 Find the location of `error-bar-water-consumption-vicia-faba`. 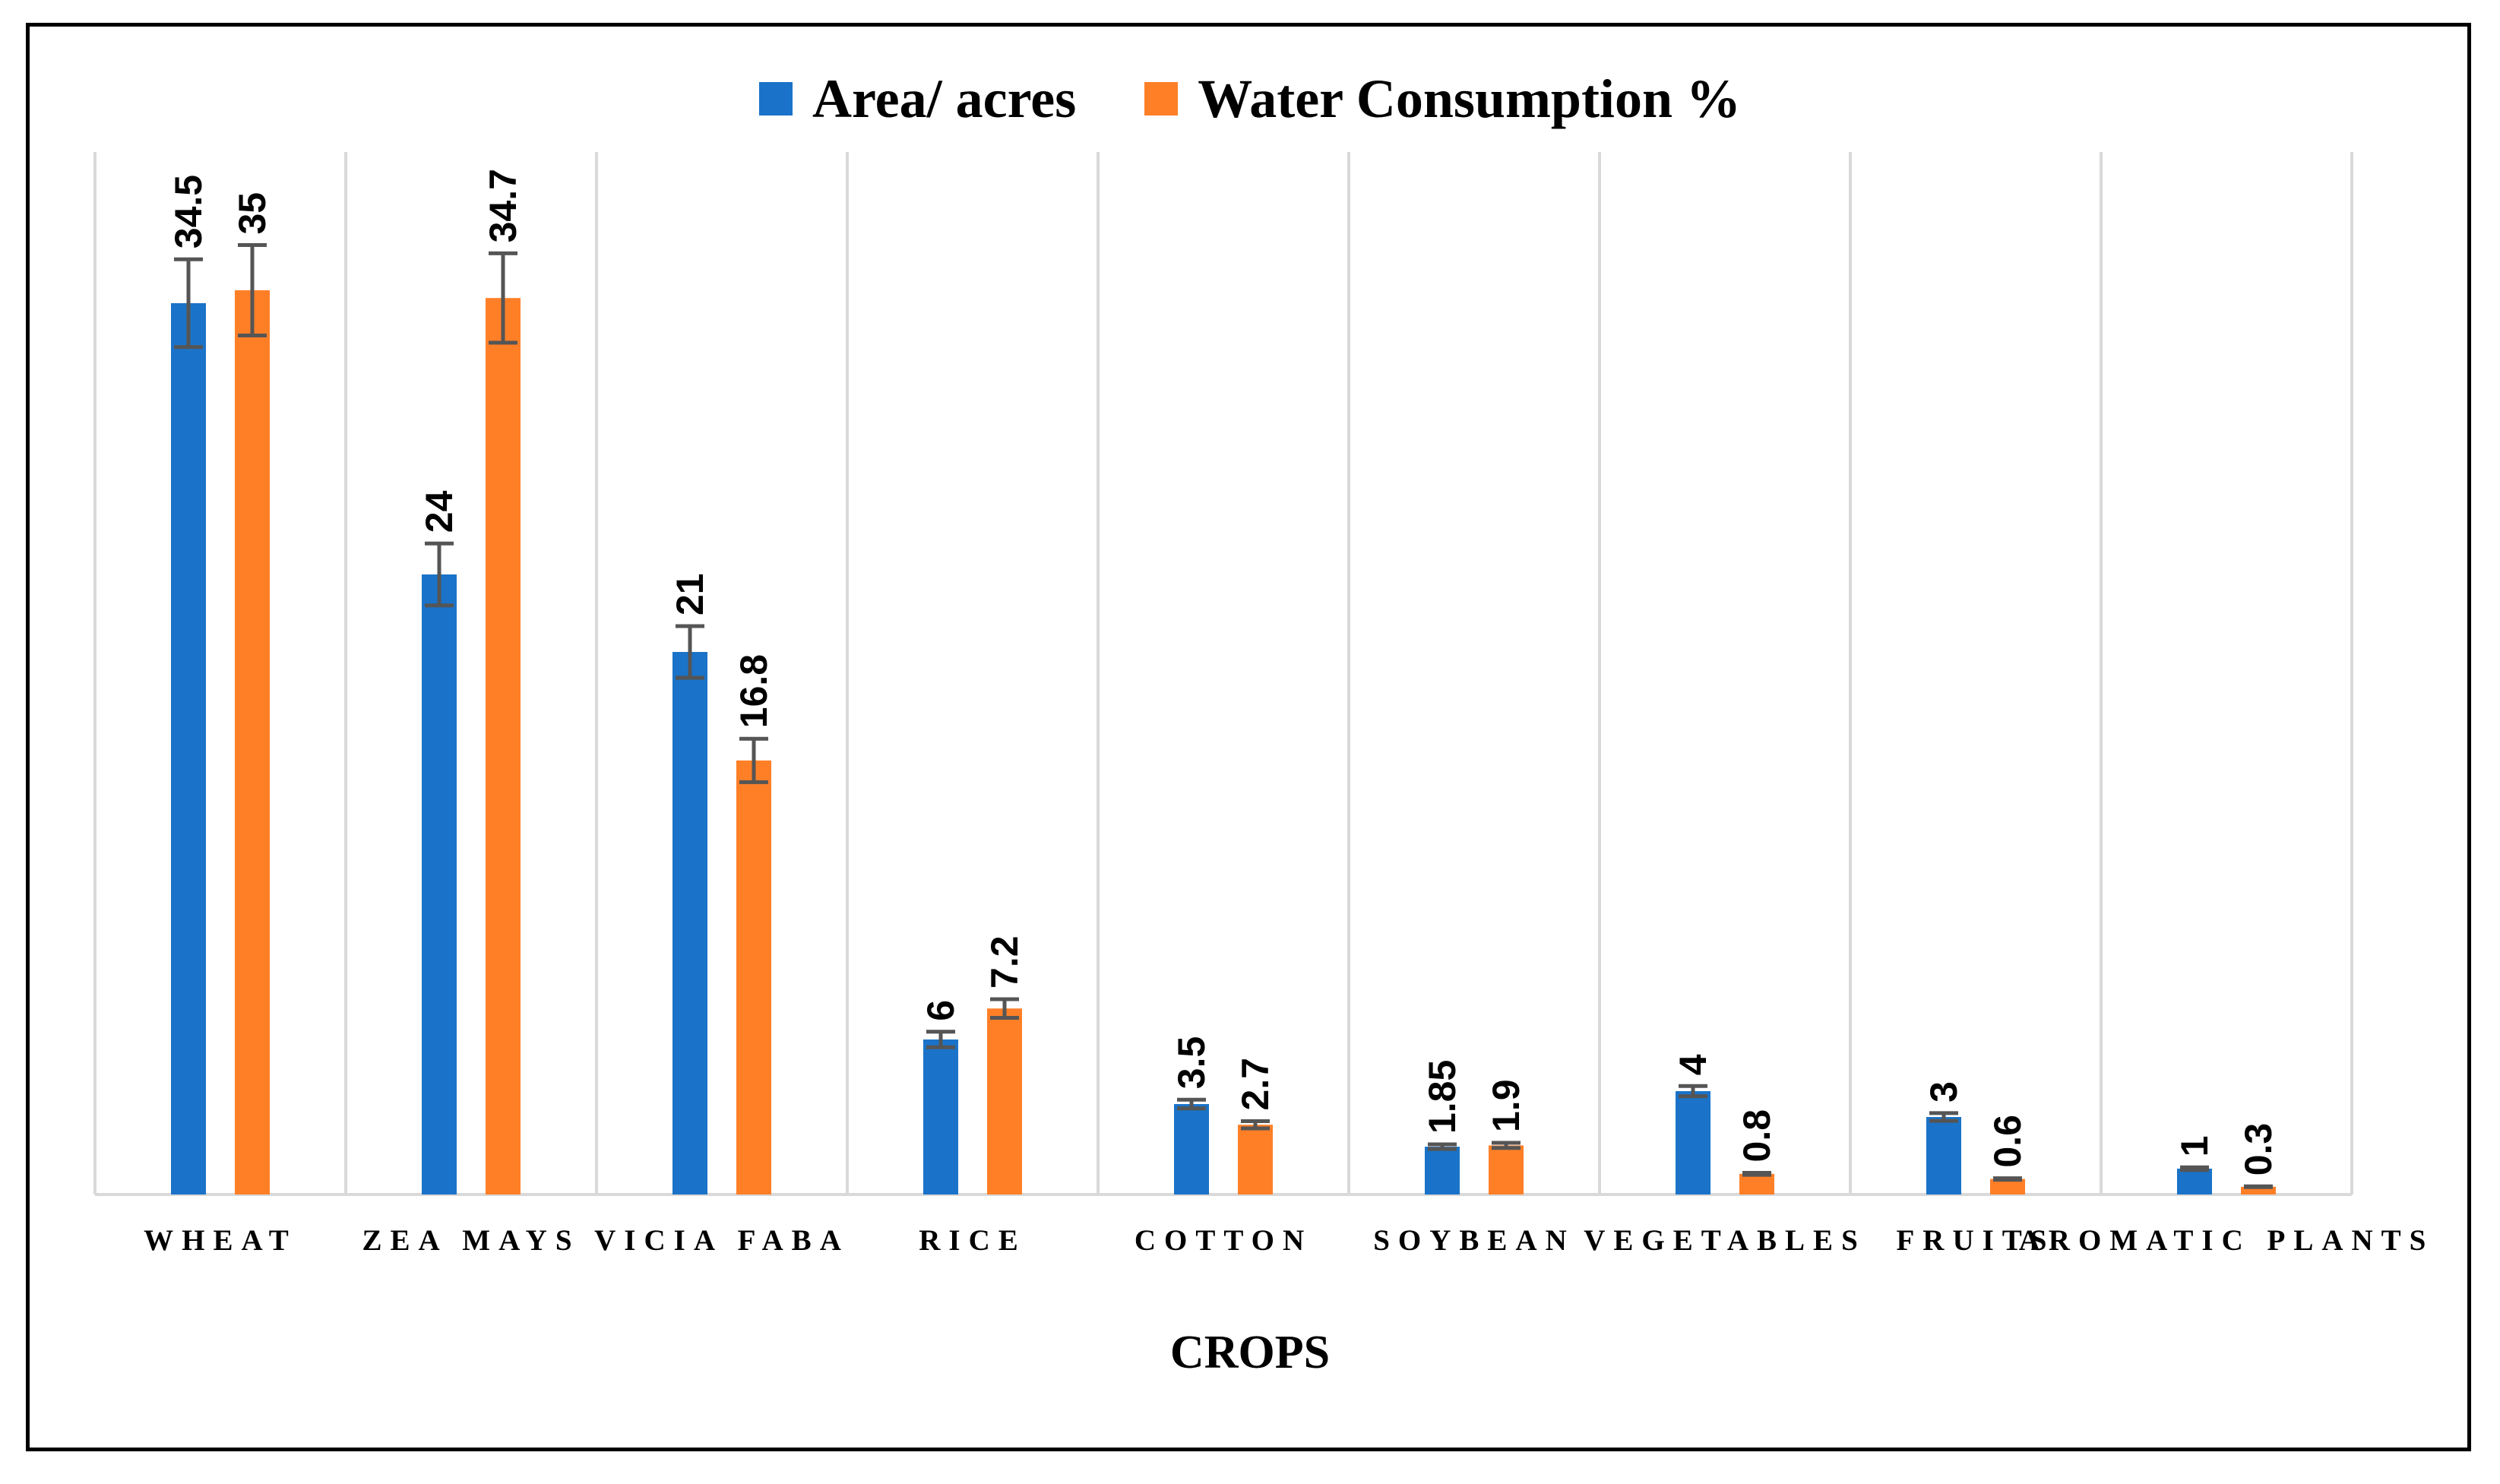

error-bar-water-consumption-vicia-faba is located at coordinates (753, 760).